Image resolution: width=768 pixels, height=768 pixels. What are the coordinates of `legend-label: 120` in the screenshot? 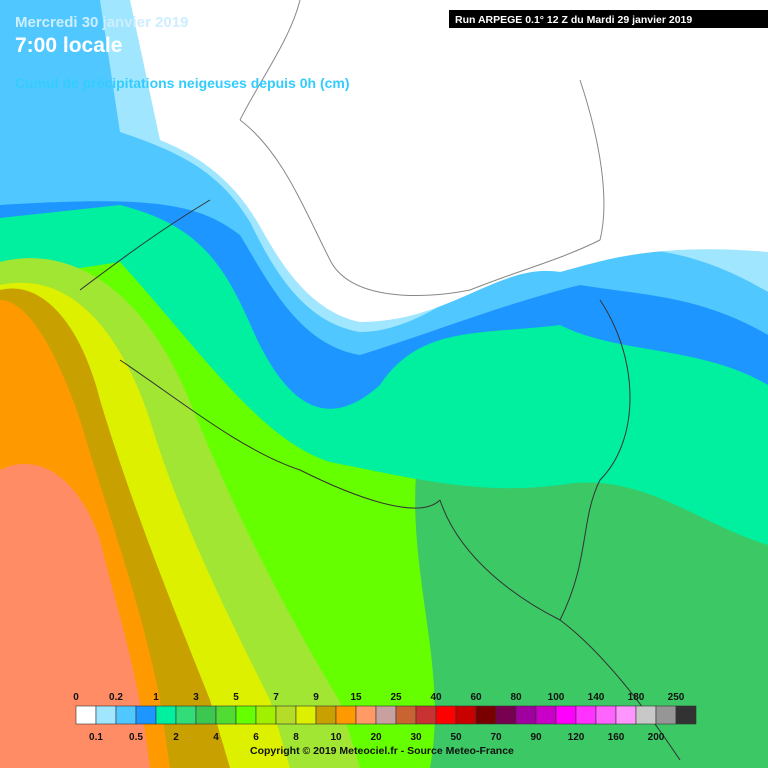 It's located at (576, 737).